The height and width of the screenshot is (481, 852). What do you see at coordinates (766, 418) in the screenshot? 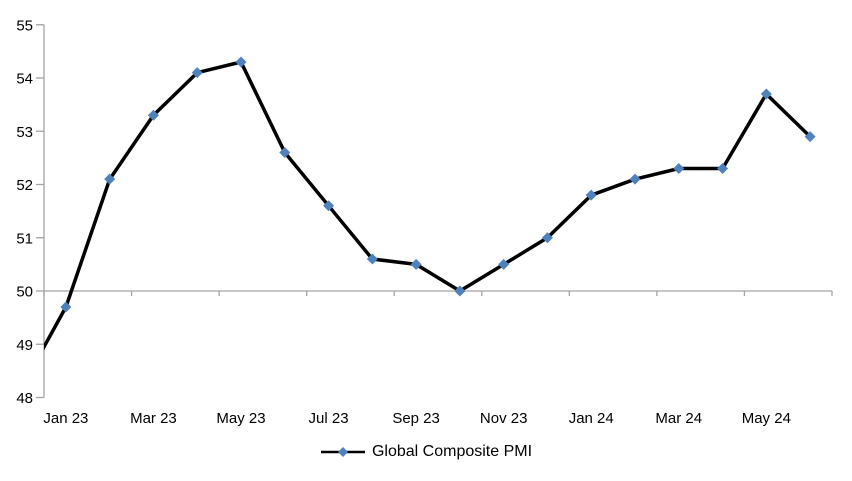
I see `x-tick-label: May 24` at bounding box center [766, 418].